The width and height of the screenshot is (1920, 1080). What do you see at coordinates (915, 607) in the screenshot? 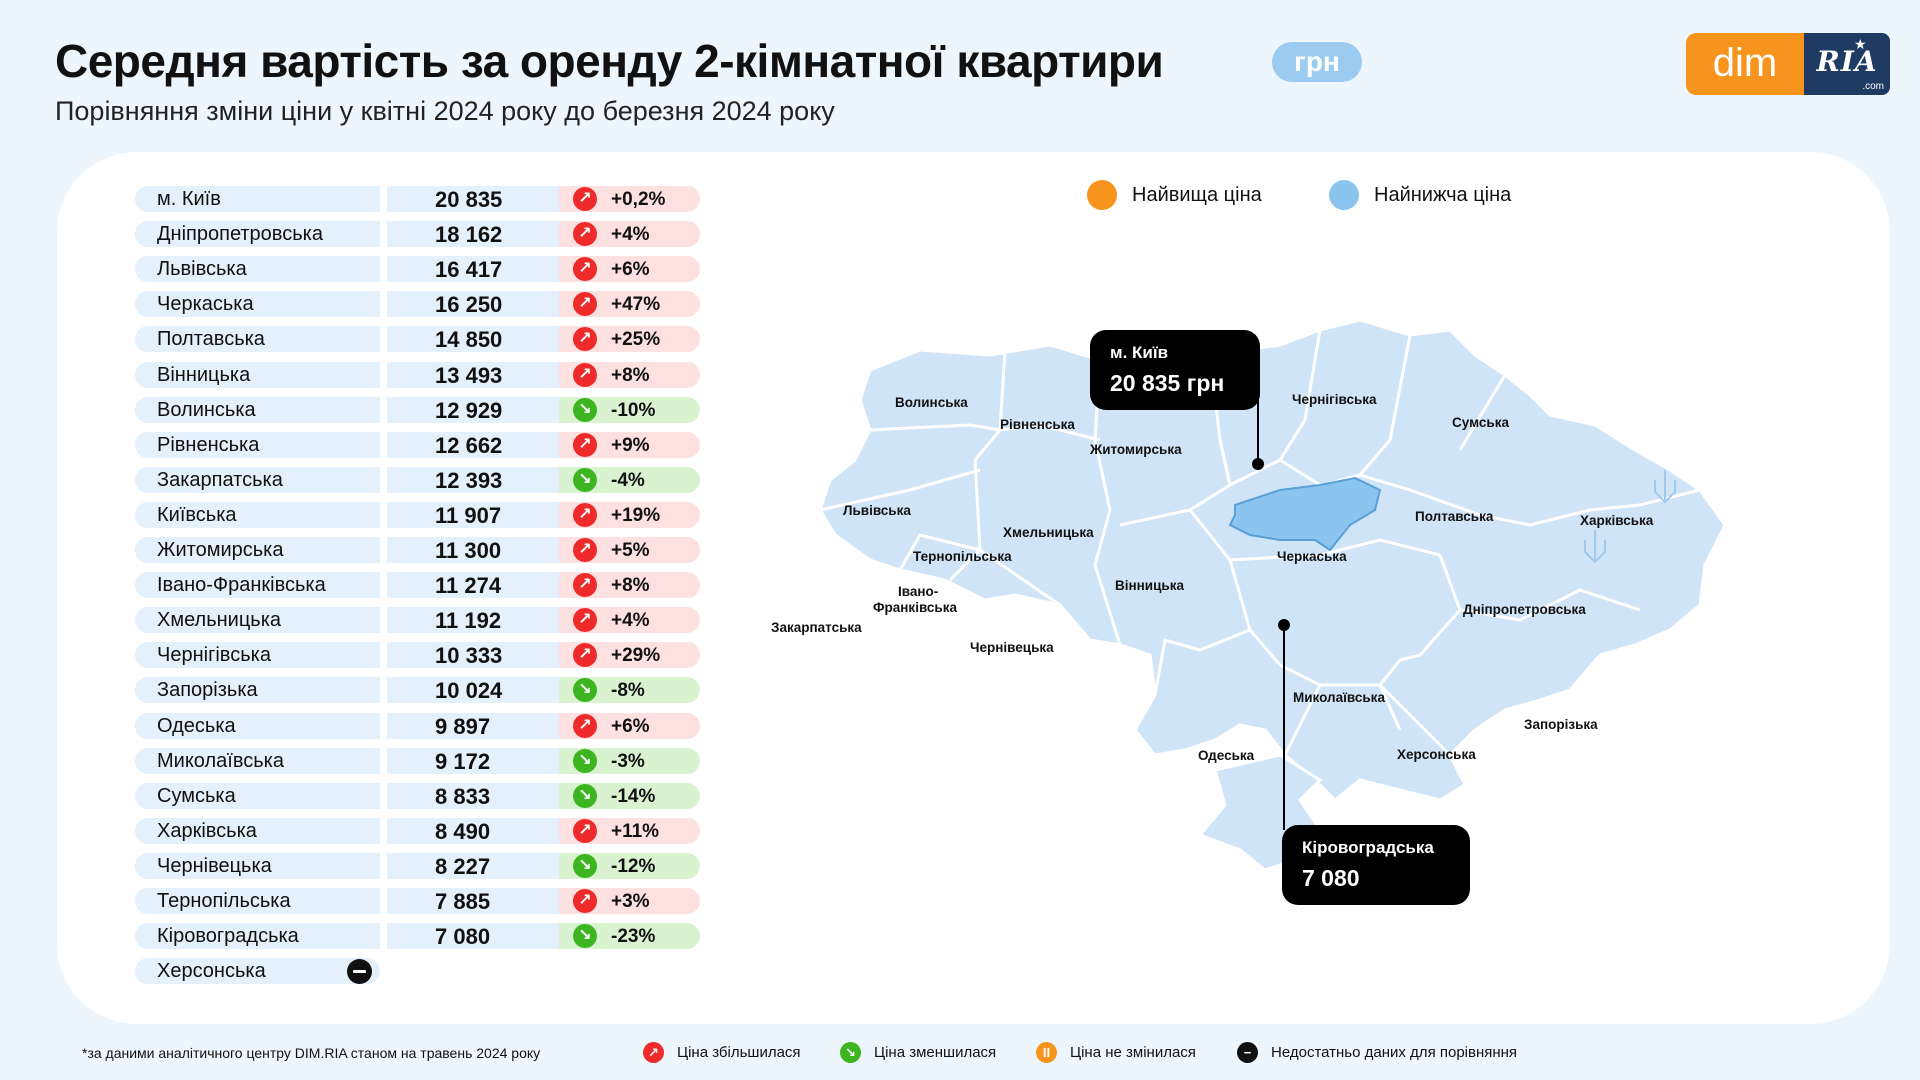
I see `map-label-if2: Франківська` at bounding box center [915, 607].